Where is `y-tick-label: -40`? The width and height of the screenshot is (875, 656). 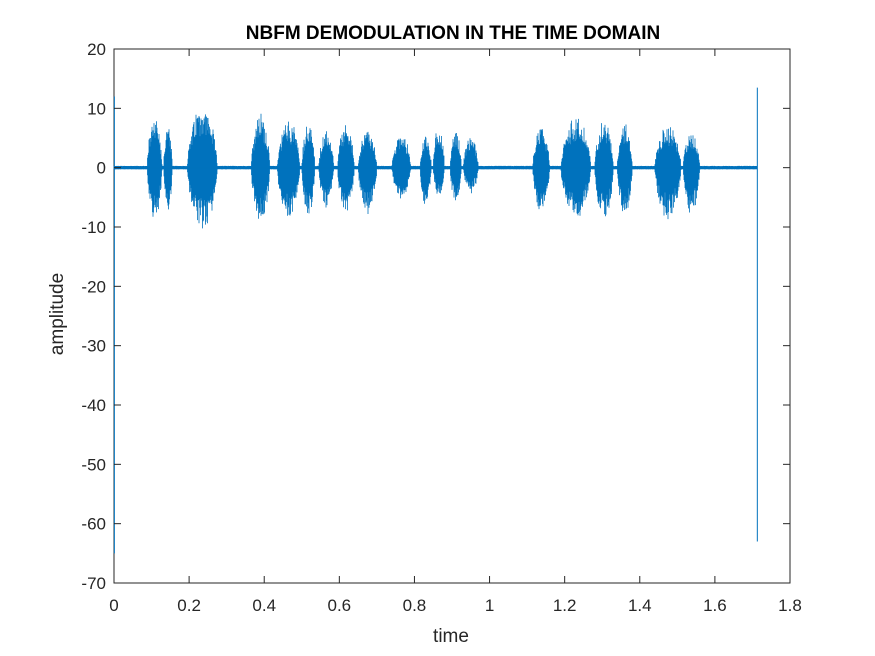 y-tick-label: -40 is located at coordinates (93, 405).